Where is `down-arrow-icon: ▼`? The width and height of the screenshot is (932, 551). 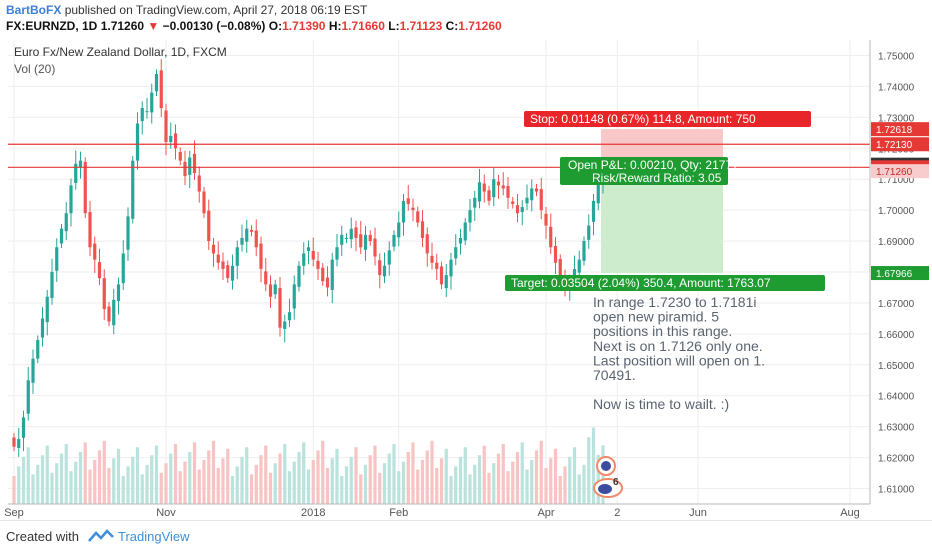 down-arrow-icon: ▼ is located at coordinates (153, 26).